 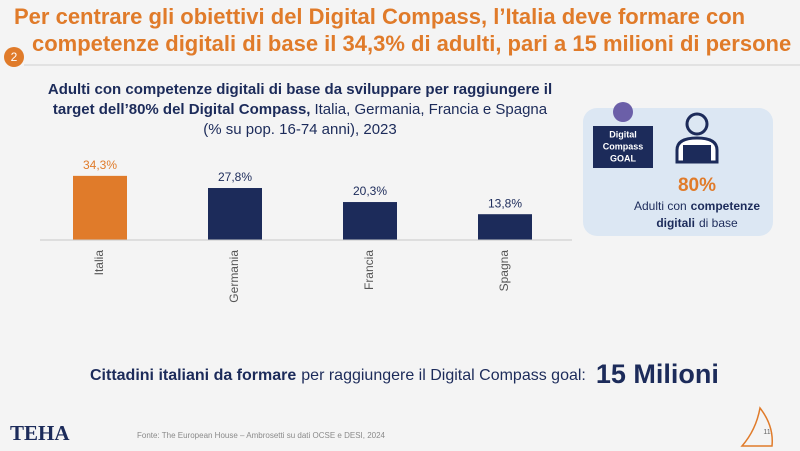 I want to click on goal-text-part: competenze, so click(x=726, y=206).